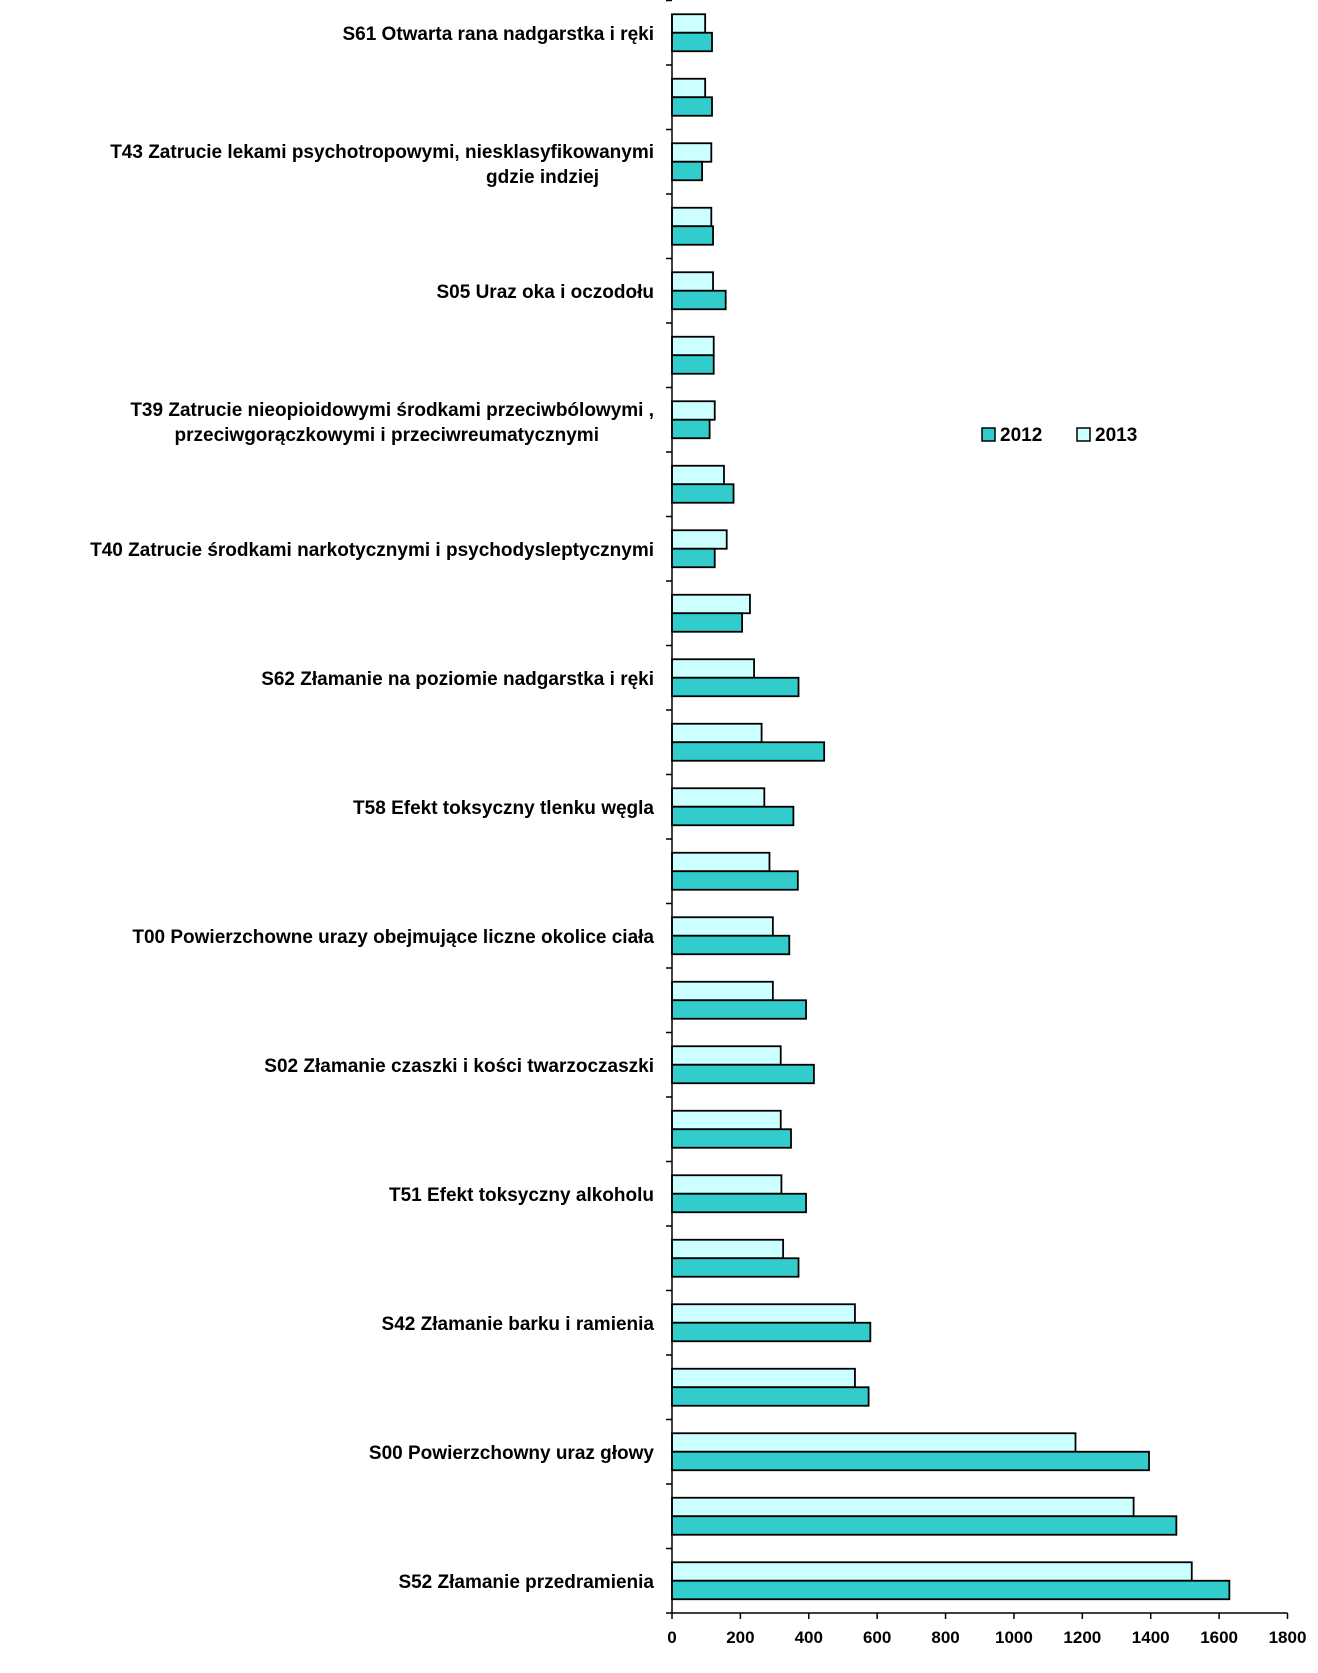  Describe the element at coordinates (1083, 434) in the screenshot. I see `legend-swatch-2013` at that location.